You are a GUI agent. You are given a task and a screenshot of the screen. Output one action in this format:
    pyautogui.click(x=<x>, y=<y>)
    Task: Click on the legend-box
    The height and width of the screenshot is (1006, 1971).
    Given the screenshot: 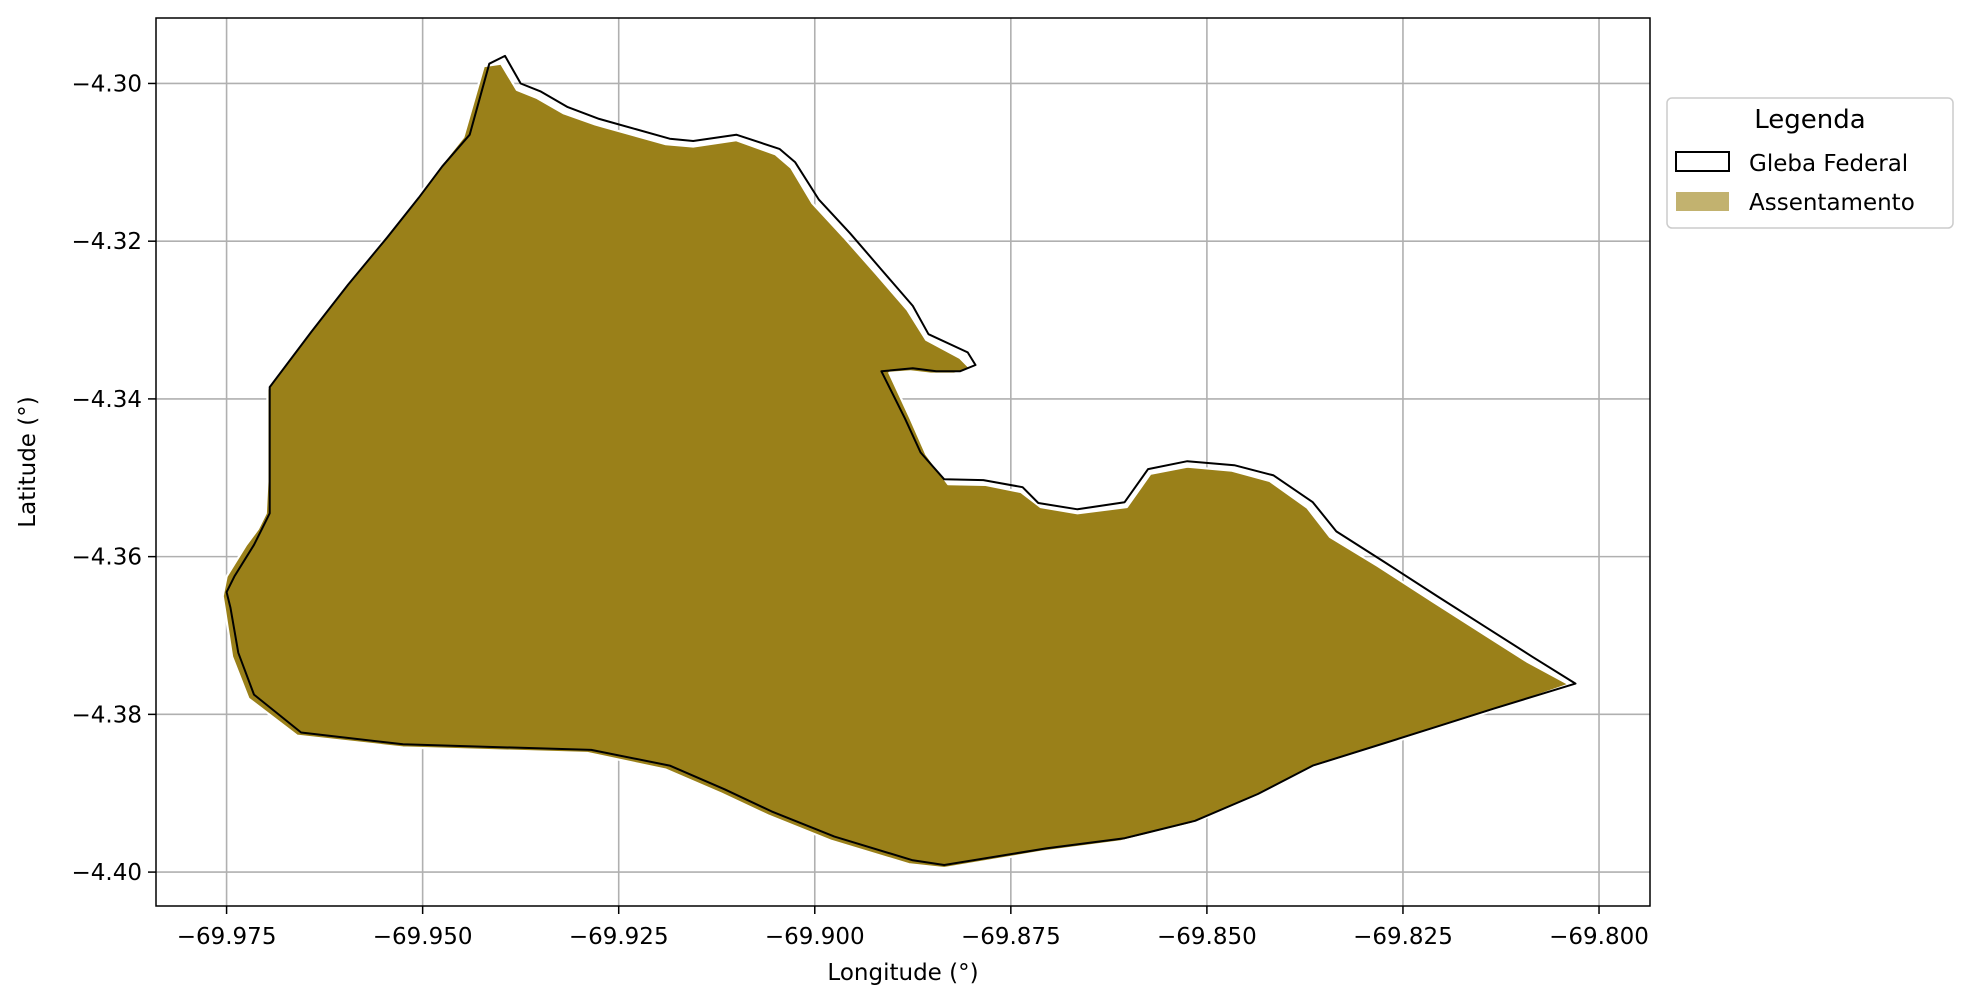 What is the action you would take?
    pyautogui.click(x=1810, y=163)
    